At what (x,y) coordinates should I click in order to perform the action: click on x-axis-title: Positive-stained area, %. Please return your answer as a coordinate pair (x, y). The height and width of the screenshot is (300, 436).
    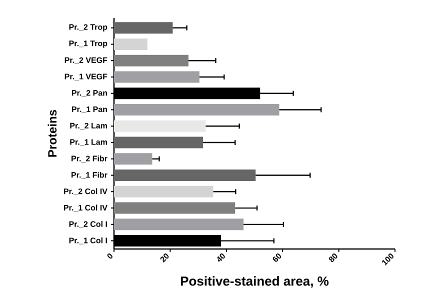
    Looking at the image, I should click on (254, 282).